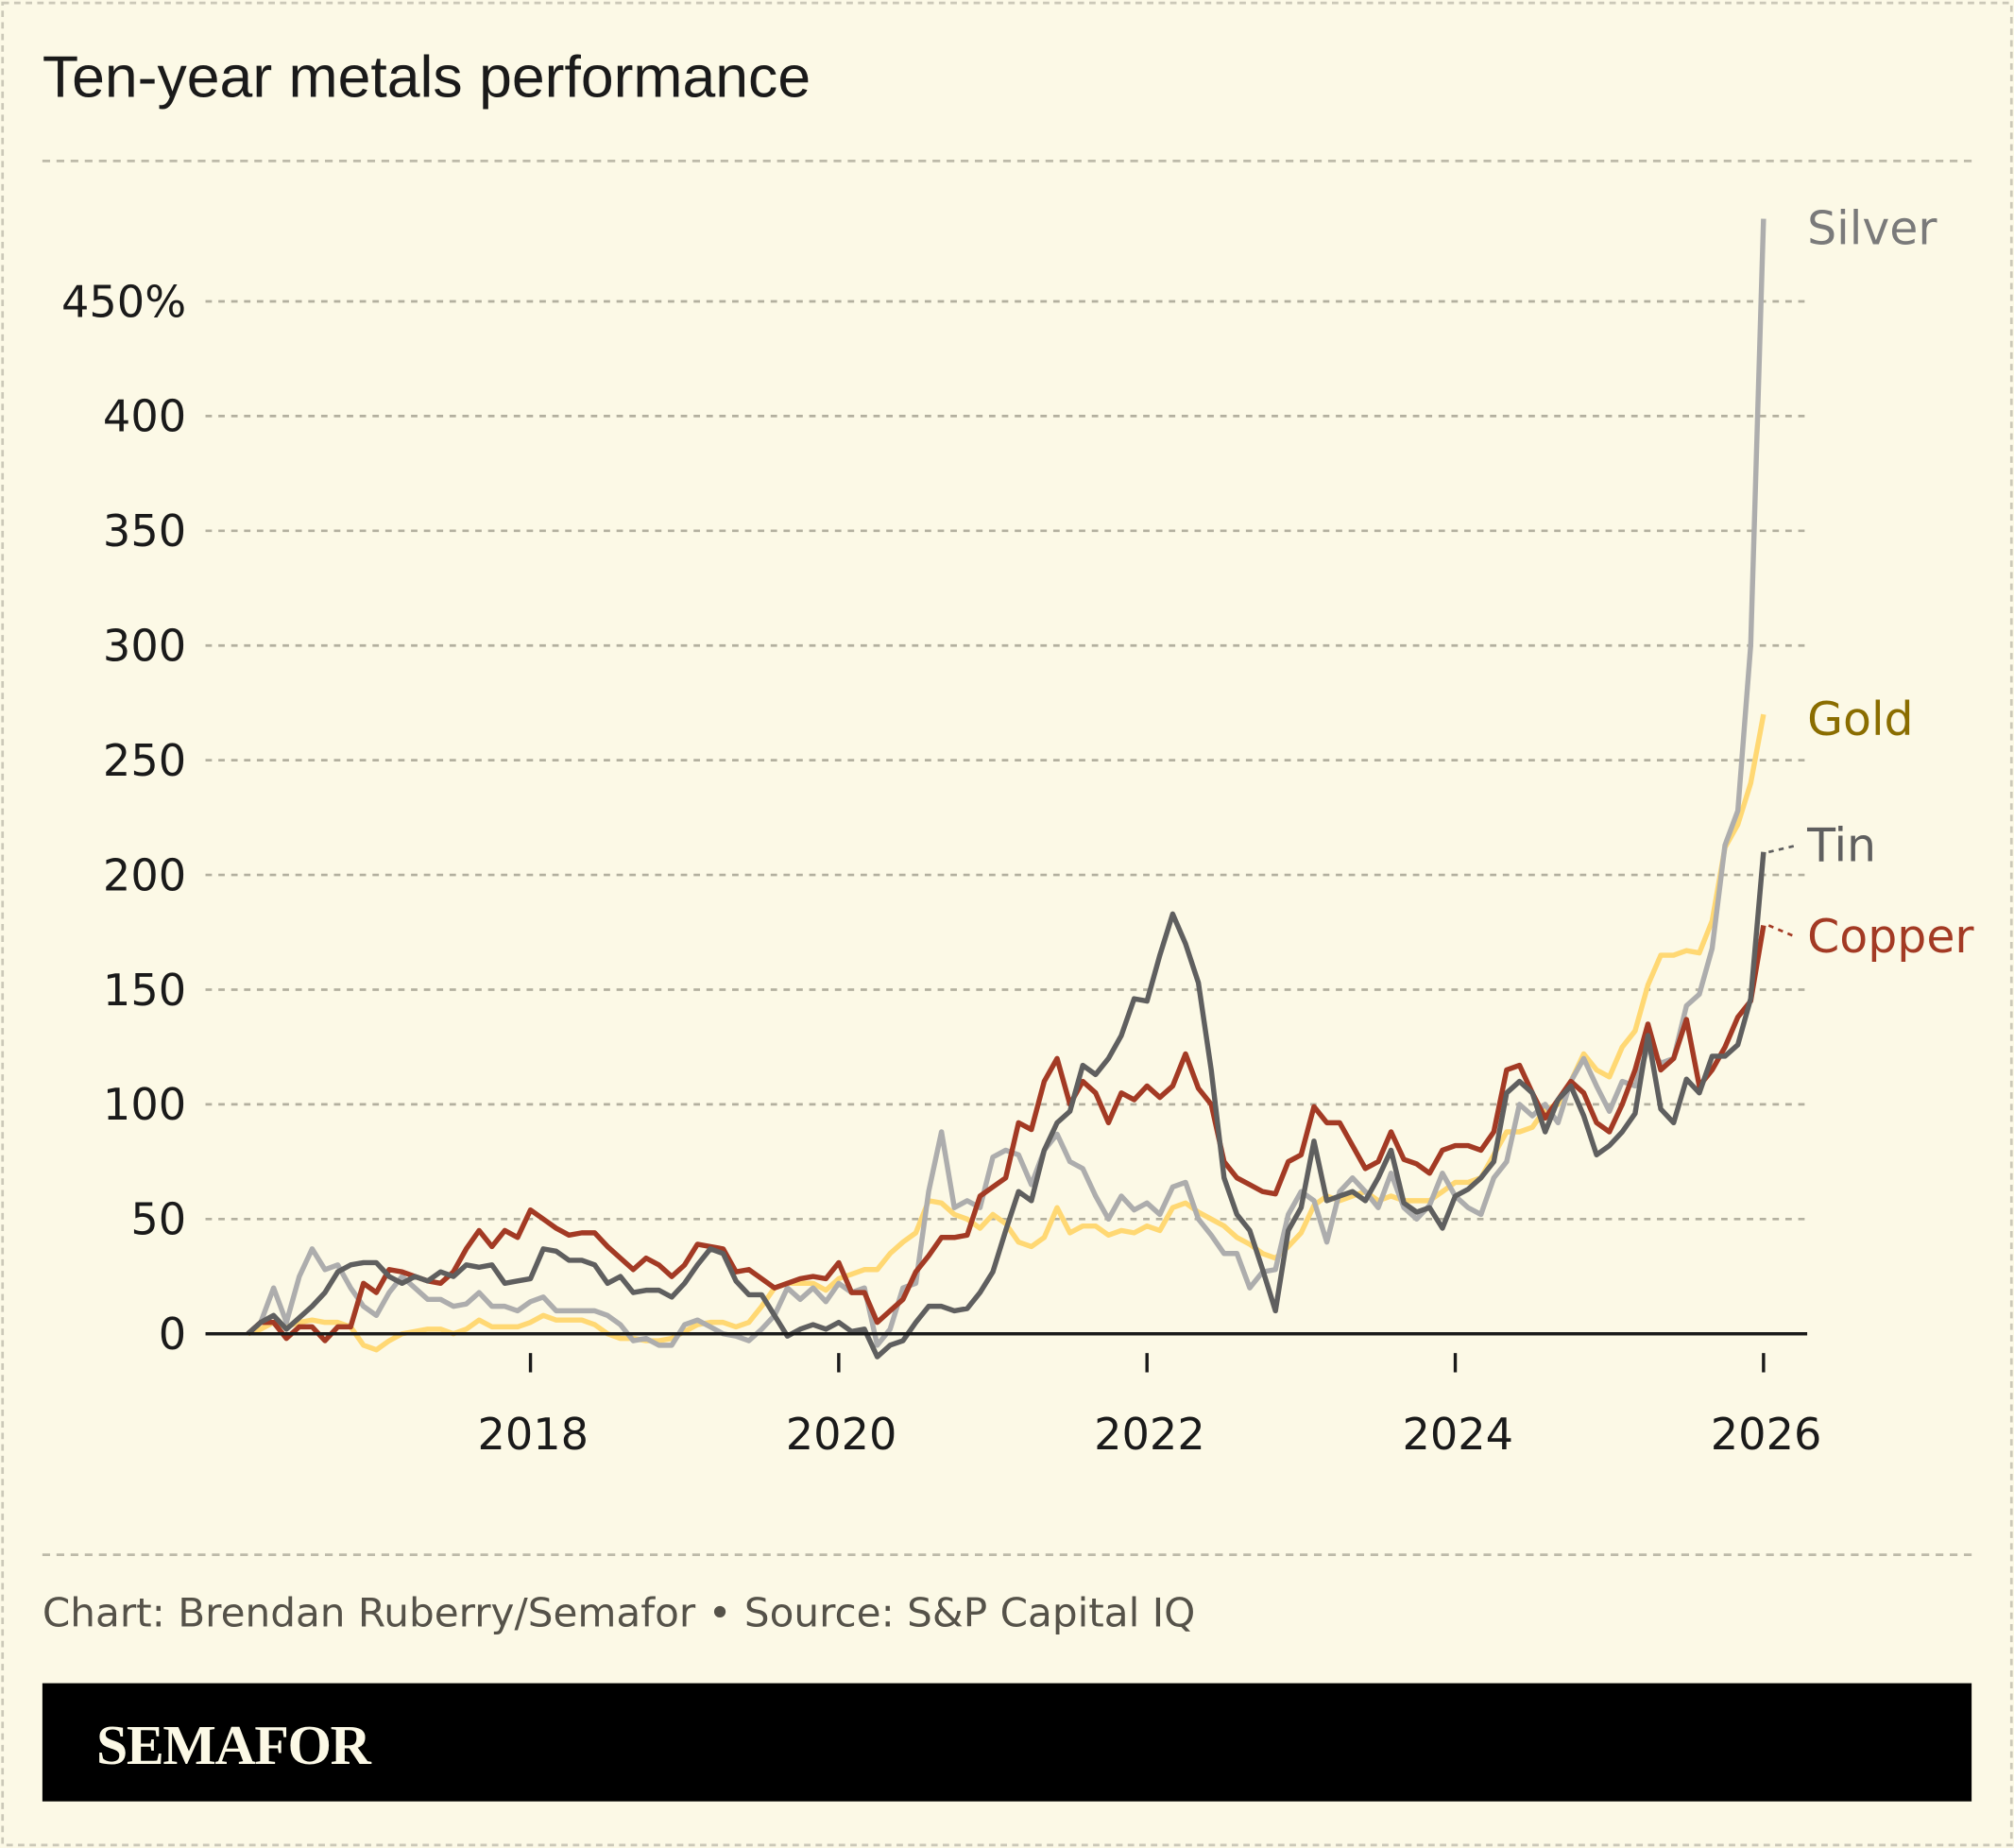 This screenshot has width=2014, height=1848. What do you see at coordinates (1782, 931) in the screenshot?
I see `leader-line-copper` at bounding box center [1782, 931].